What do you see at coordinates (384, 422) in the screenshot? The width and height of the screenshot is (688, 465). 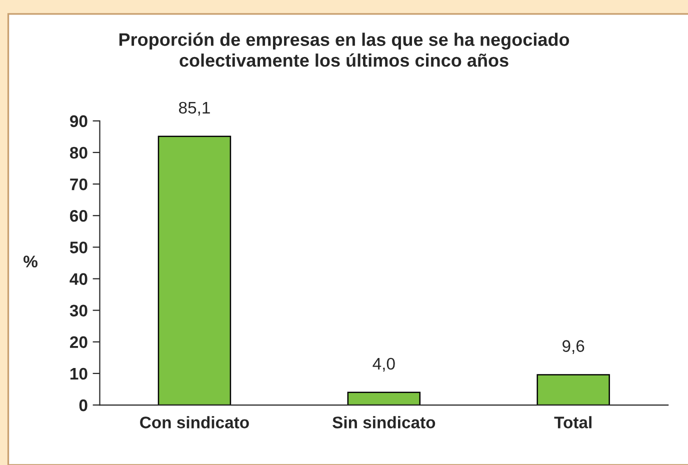 I see `x-tick-label: Sin sindicato` at bounding box center [384, 422].